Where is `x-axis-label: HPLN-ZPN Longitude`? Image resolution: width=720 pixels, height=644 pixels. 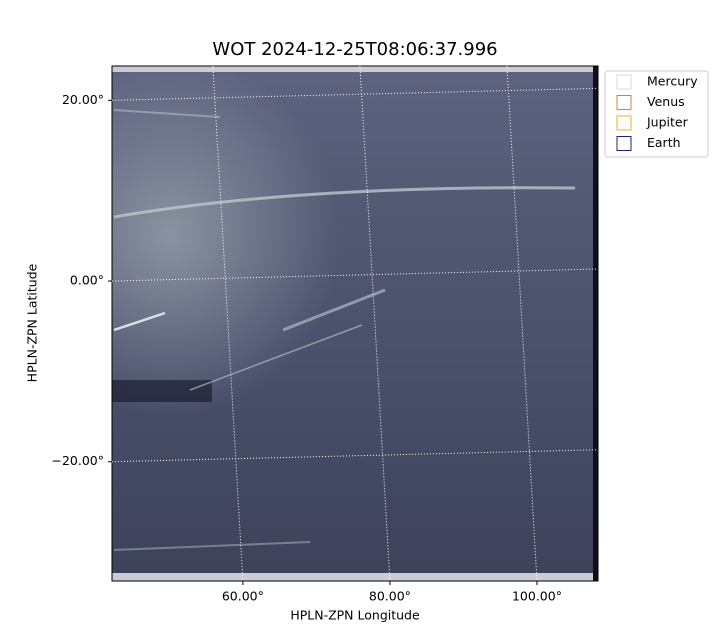
x-axis-label: HPLN-ZPN Longitude is located at coordinates (355, 615).